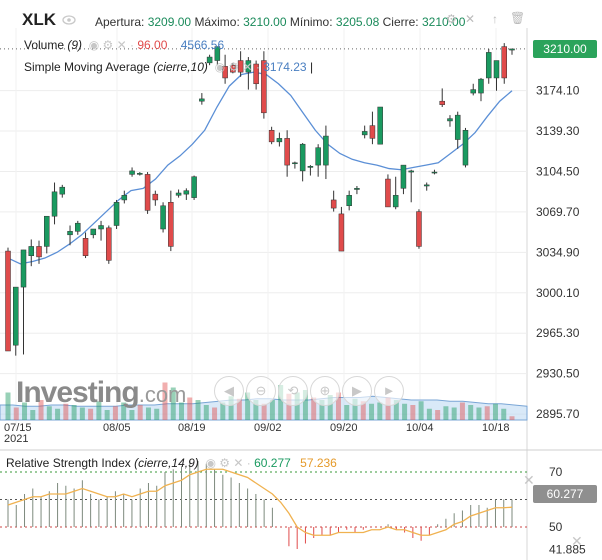 Image resolution: width=602 pixels, height=560 pixels. What do you see at coordinates (110, 45) in the screenshot?
I see `volume-tools-icon: ◉ ⚙ ✕ ·` at bounding box center [110, 45].